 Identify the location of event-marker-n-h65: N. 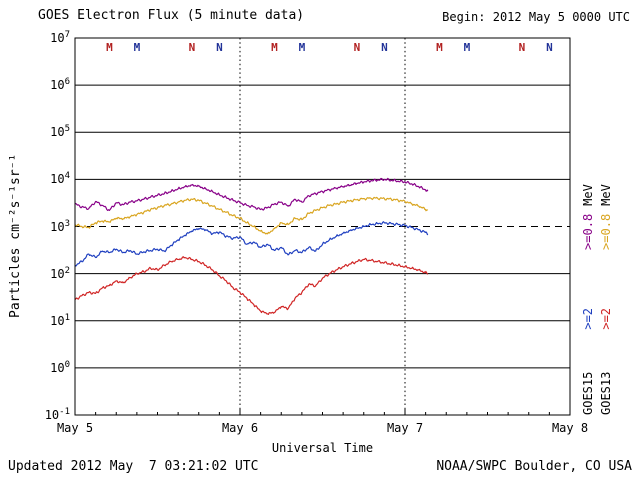
(522, 47).